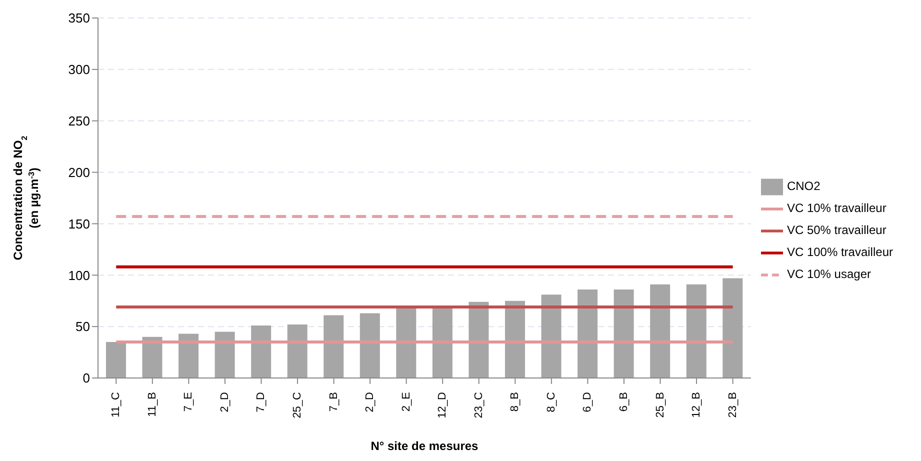 The image size is (921, 461). I want to click on y-tick-label: 50, so click(83, 326).